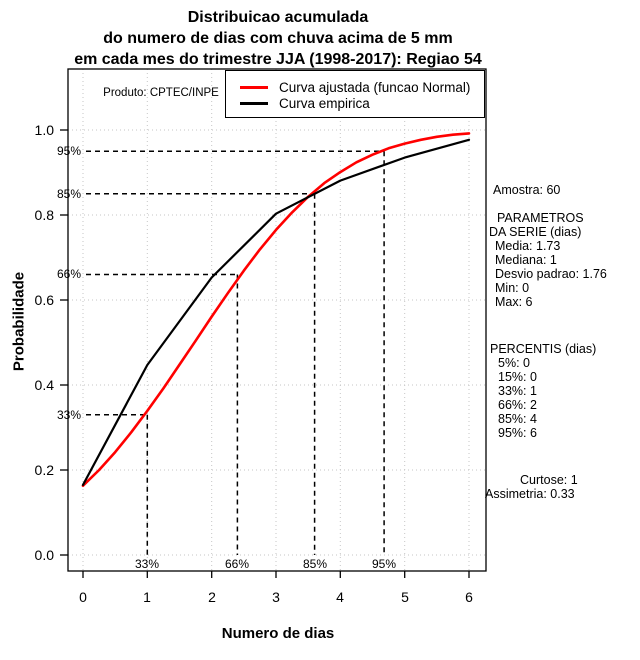 This screenshot has width=640, height=660. Describe the element at coordinates (517, 405) in the screenshot. I see `percentis-66: 66%: 2` at that location.